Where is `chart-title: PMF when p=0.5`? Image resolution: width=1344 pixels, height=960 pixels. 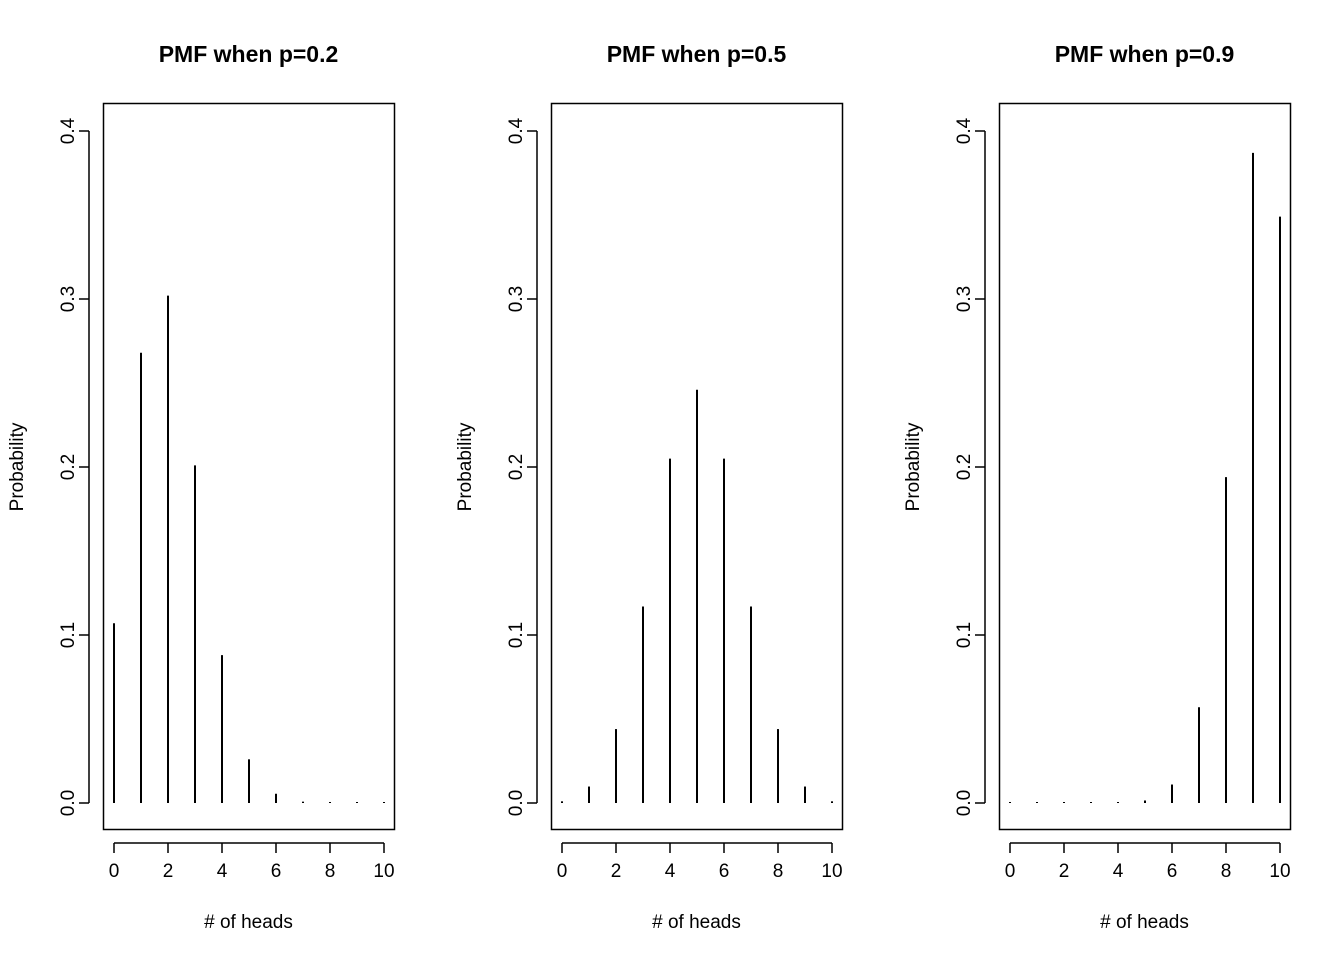 chart-title: PMF when p=0.5 is located at coordinates (697, 54).